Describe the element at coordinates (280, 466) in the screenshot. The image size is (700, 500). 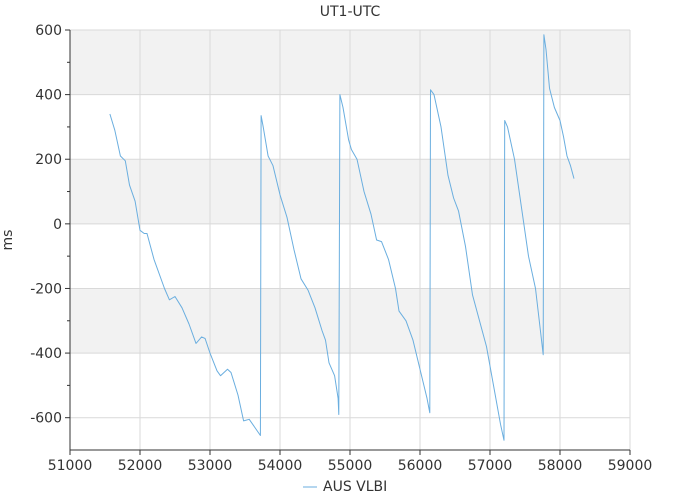
I see `x-tick-label: 54000` at that location.